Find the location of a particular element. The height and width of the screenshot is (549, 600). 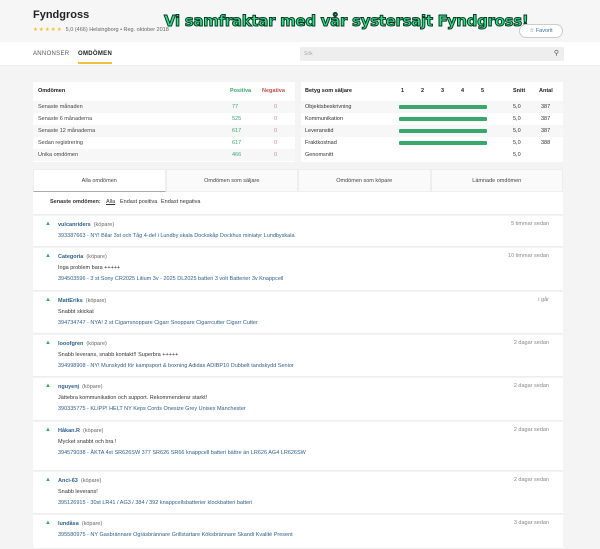

search-placeholder: Sök is located at coordinates (308, 54).